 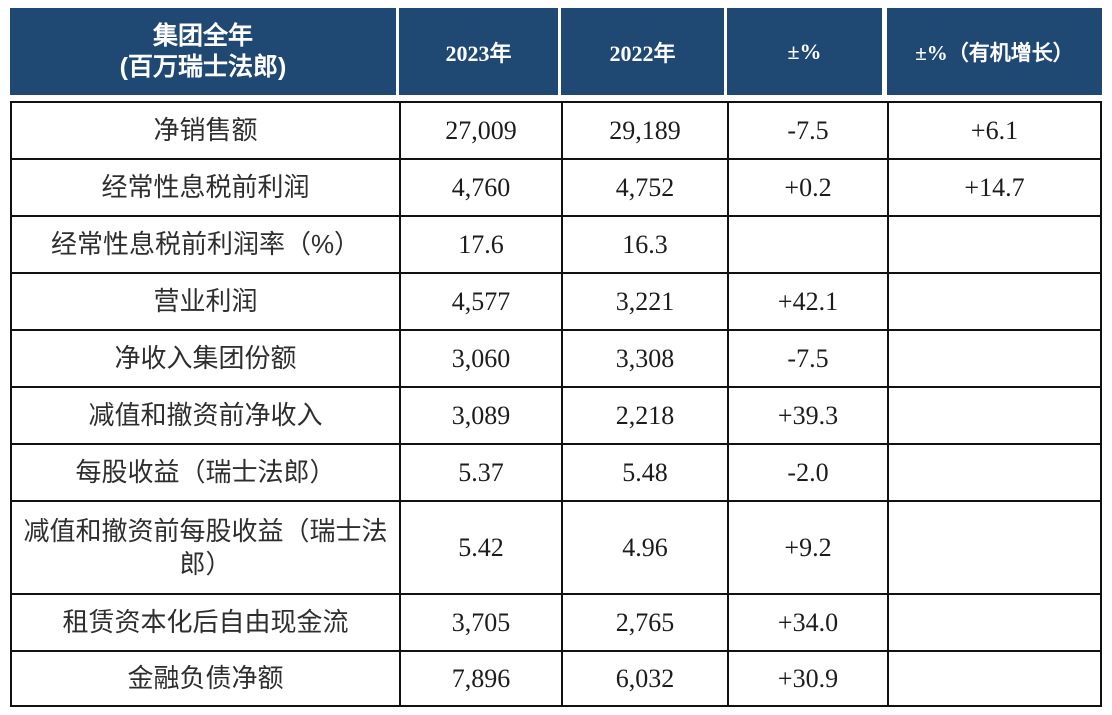 I want to click on value-2023: 17.6, so click(x=480, y=243).